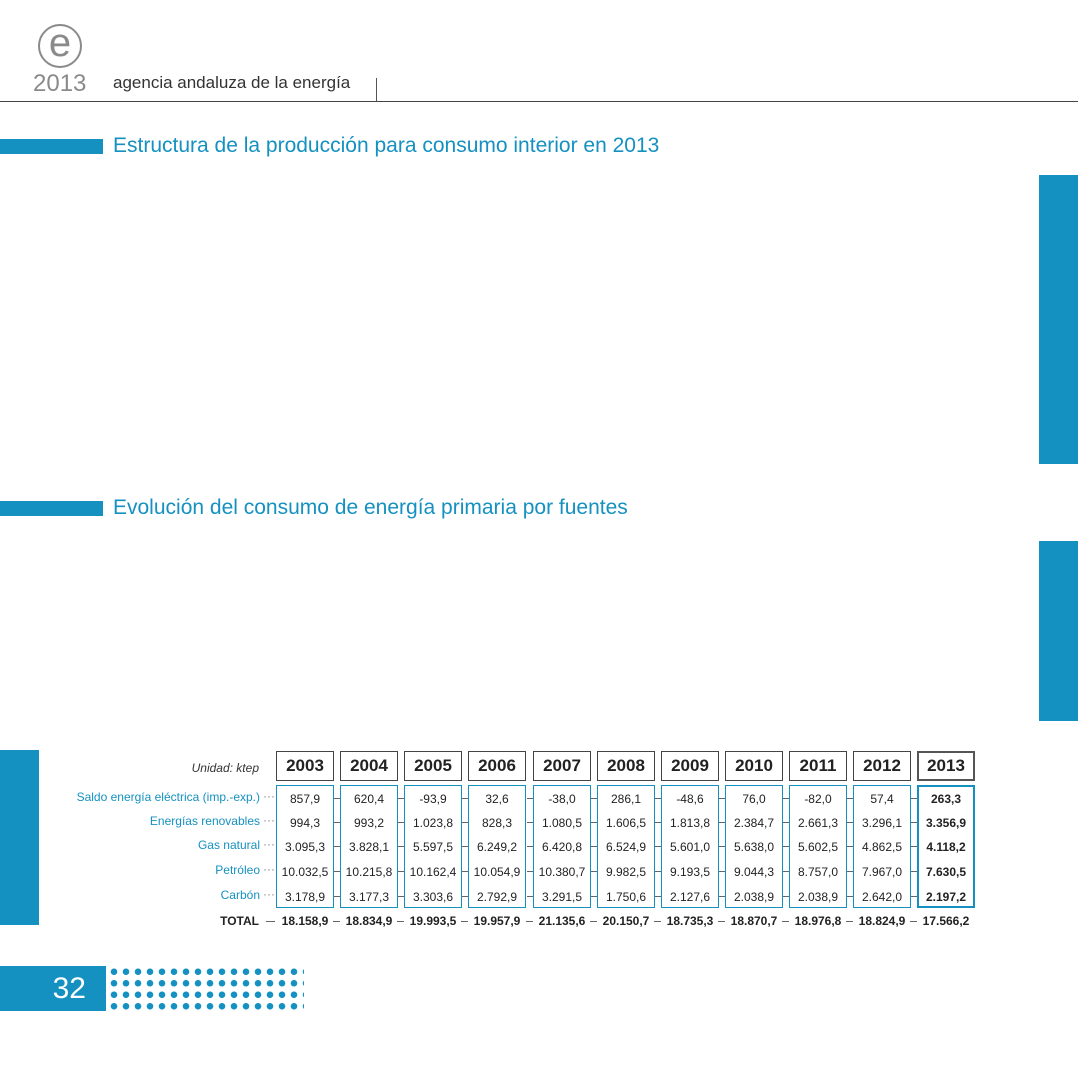  Describe the element at coordinates (690, 921) in the screenshot. I see `total-value: 18.735,3` at that location.